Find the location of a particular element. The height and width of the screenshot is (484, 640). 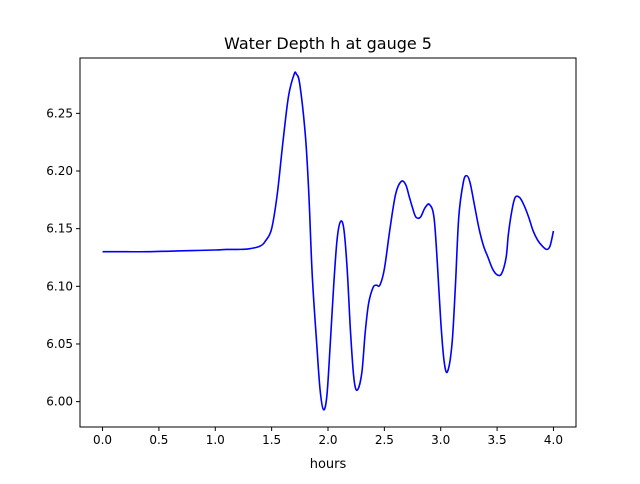

x-tick-label: 4.0 is located at coordinates (553, 440).